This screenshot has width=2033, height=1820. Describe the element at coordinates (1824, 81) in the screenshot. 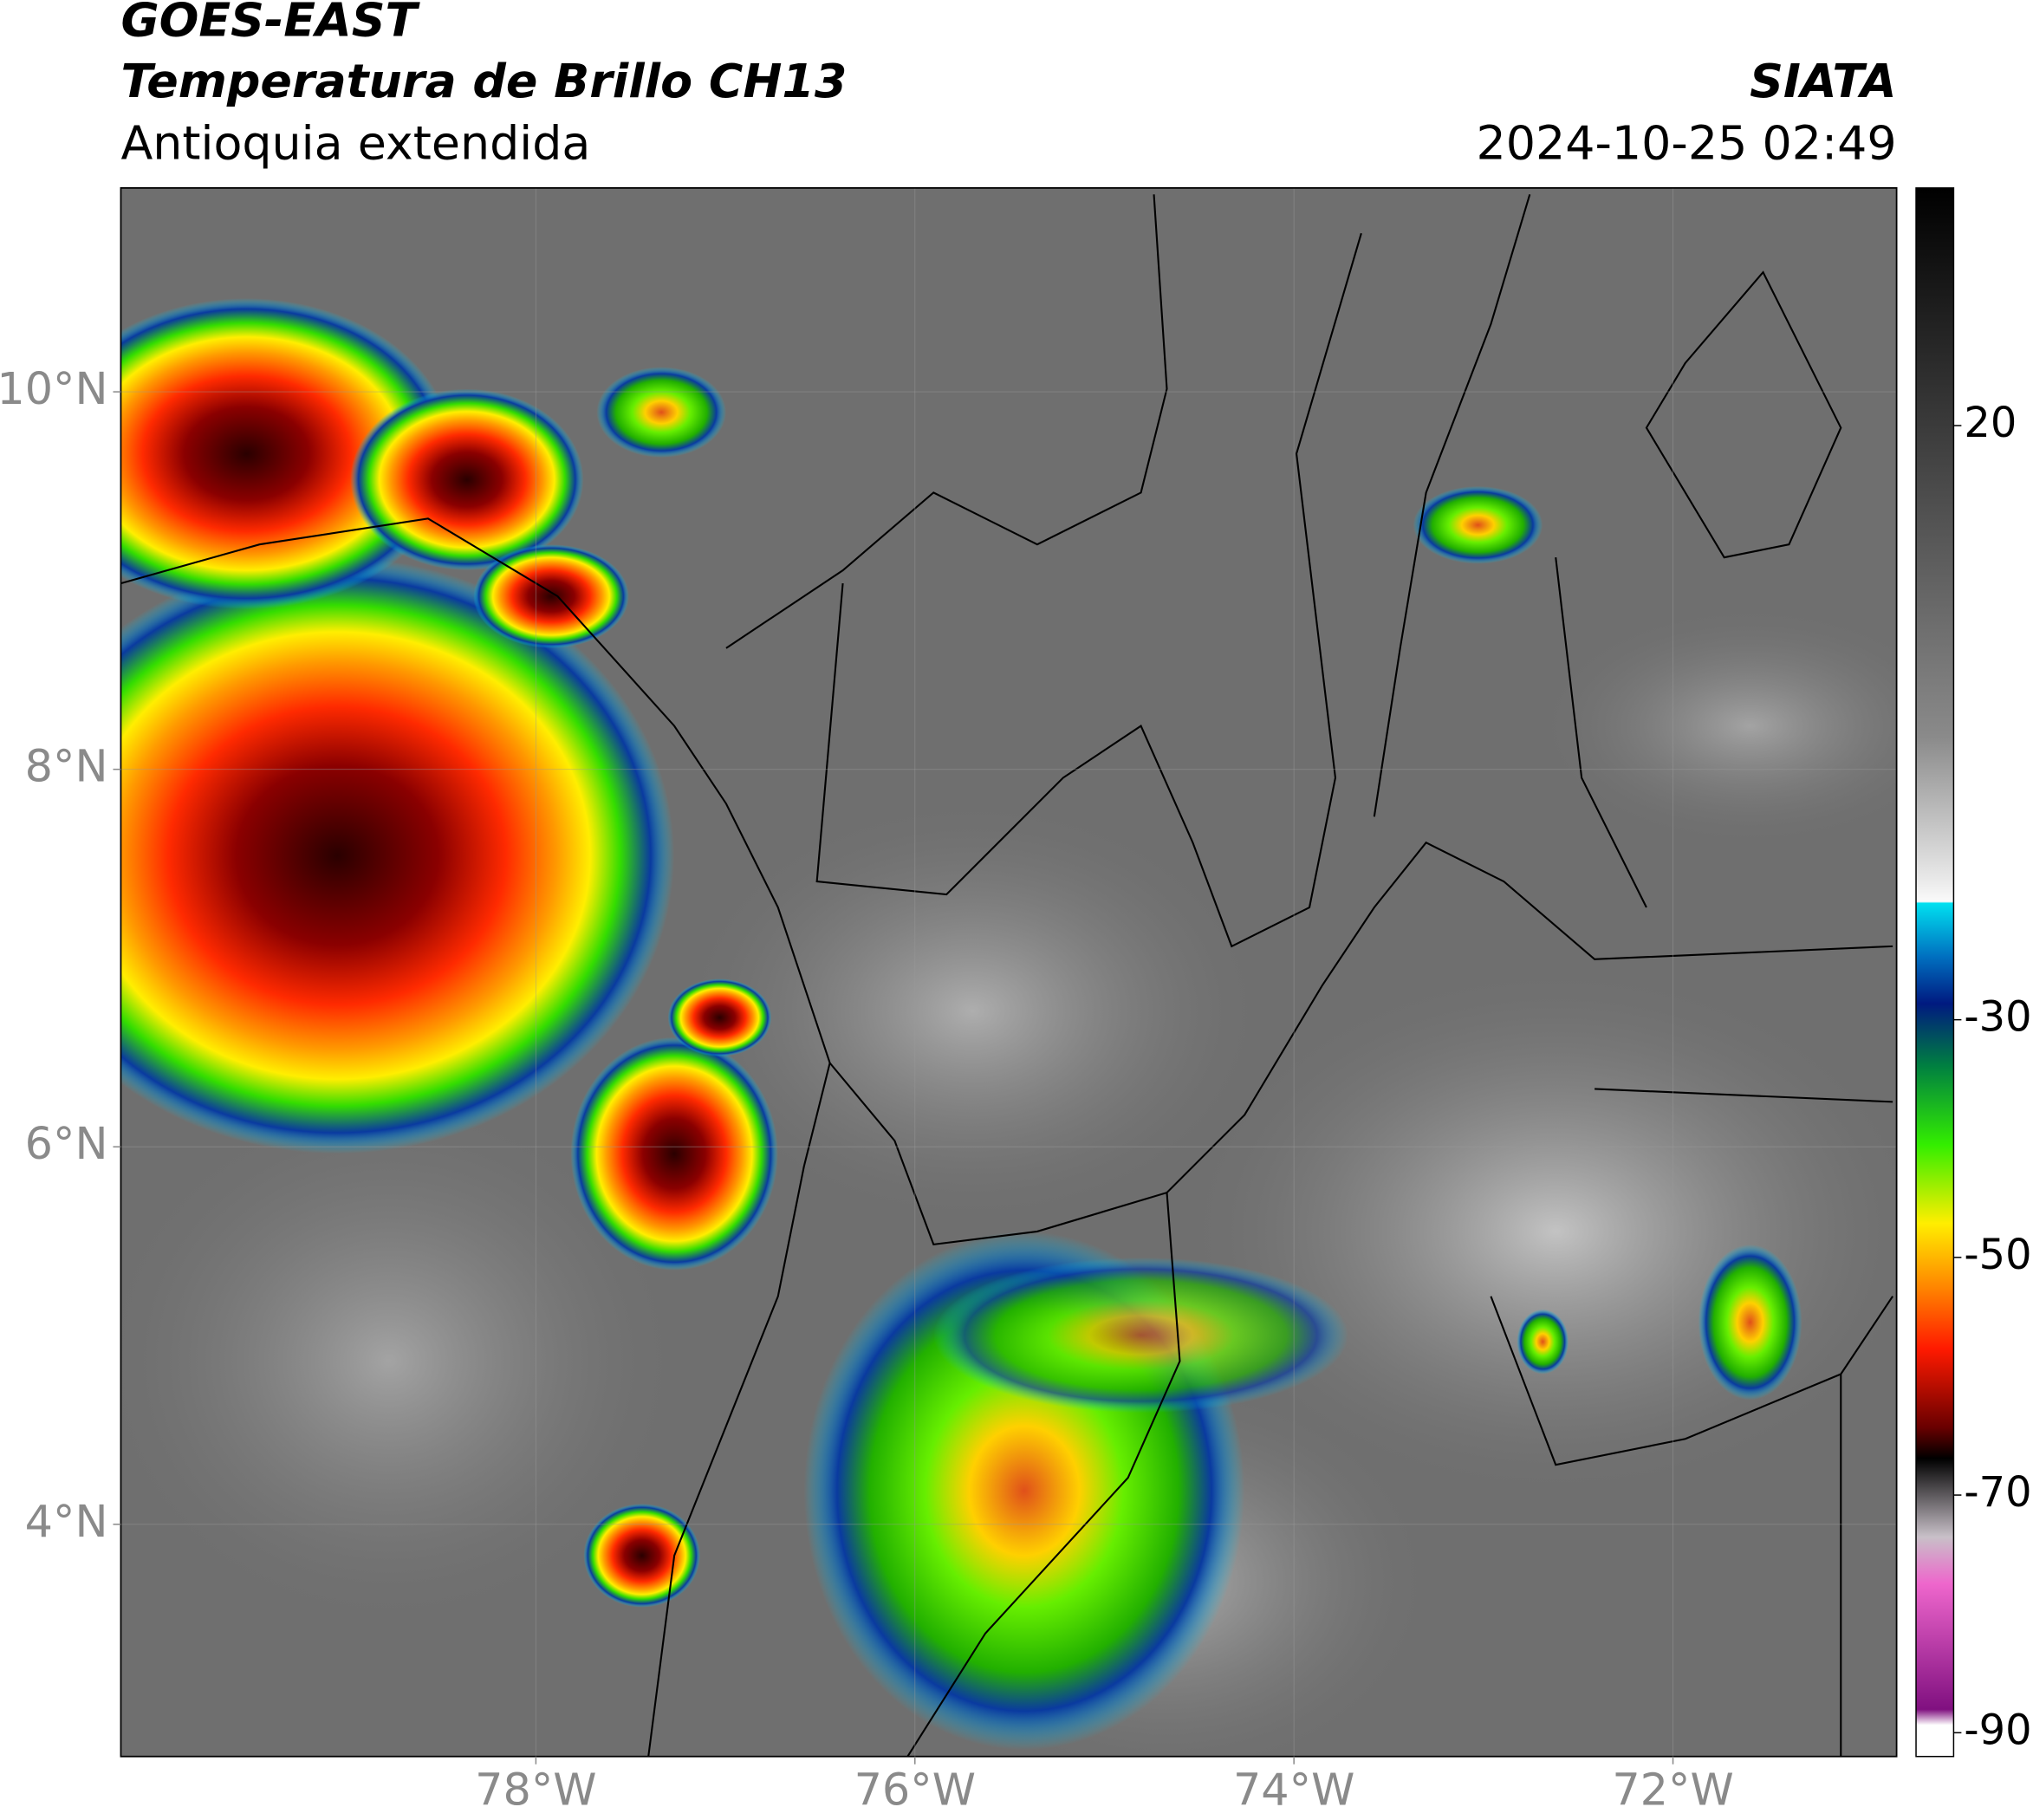

I see `source: SIATA` at that location.